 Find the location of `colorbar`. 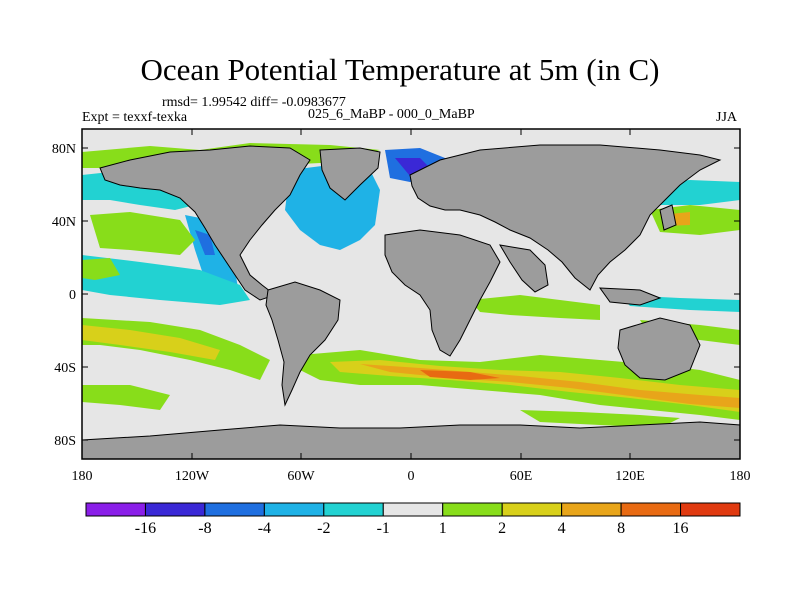

colorbar is located at coordinates (413, 509).